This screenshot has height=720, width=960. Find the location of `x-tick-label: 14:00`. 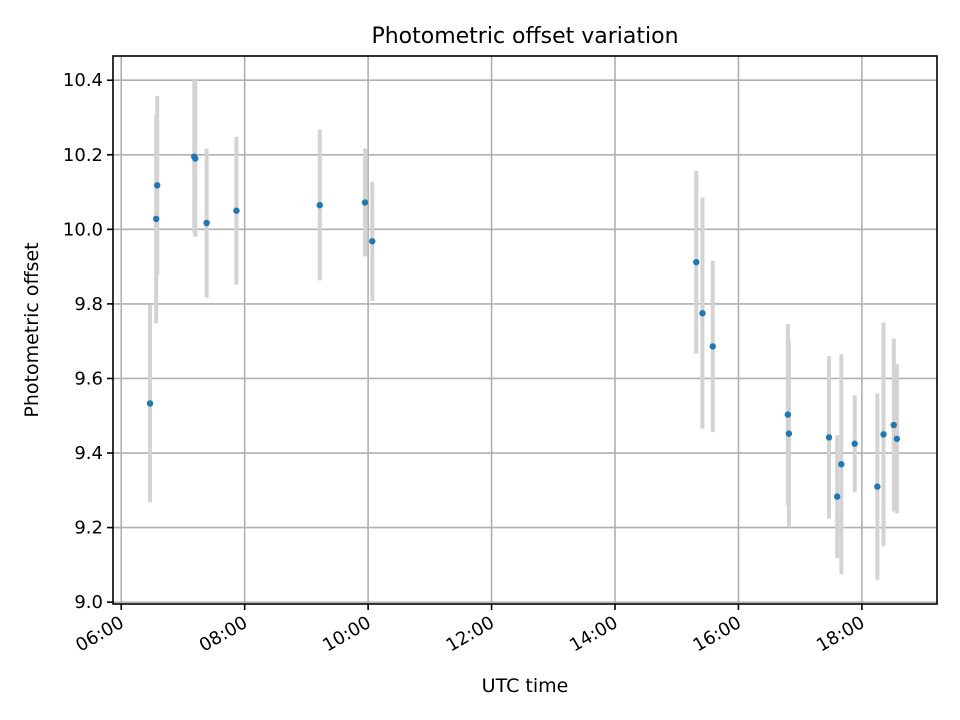

x-tick-label: 14:00 is located at coordinates (593, 634).